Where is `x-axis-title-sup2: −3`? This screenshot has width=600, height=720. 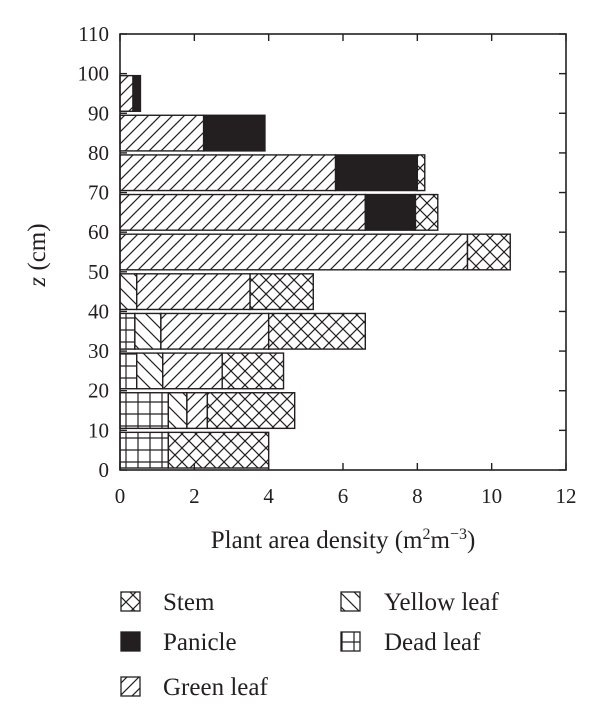
x-axis-title-sup2: −3 is located at coordinates (458, 534).